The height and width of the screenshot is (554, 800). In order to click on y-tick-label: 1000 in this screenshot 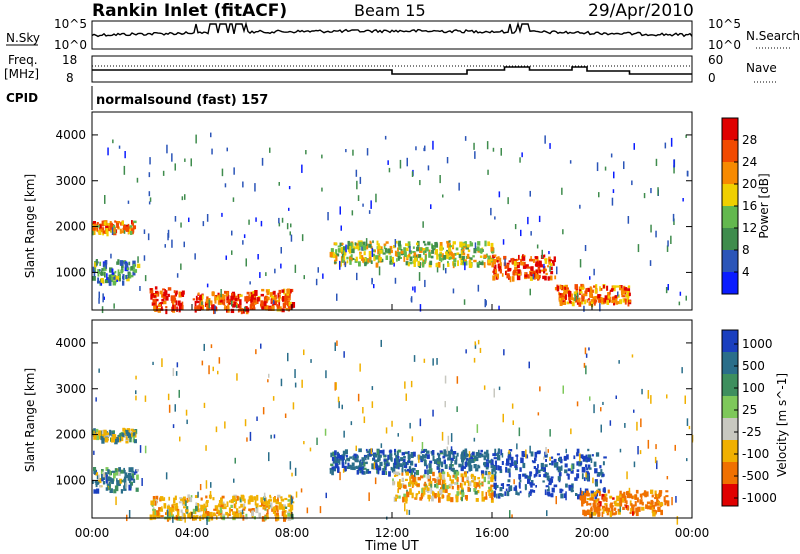, I will do `click(70, 480)`.